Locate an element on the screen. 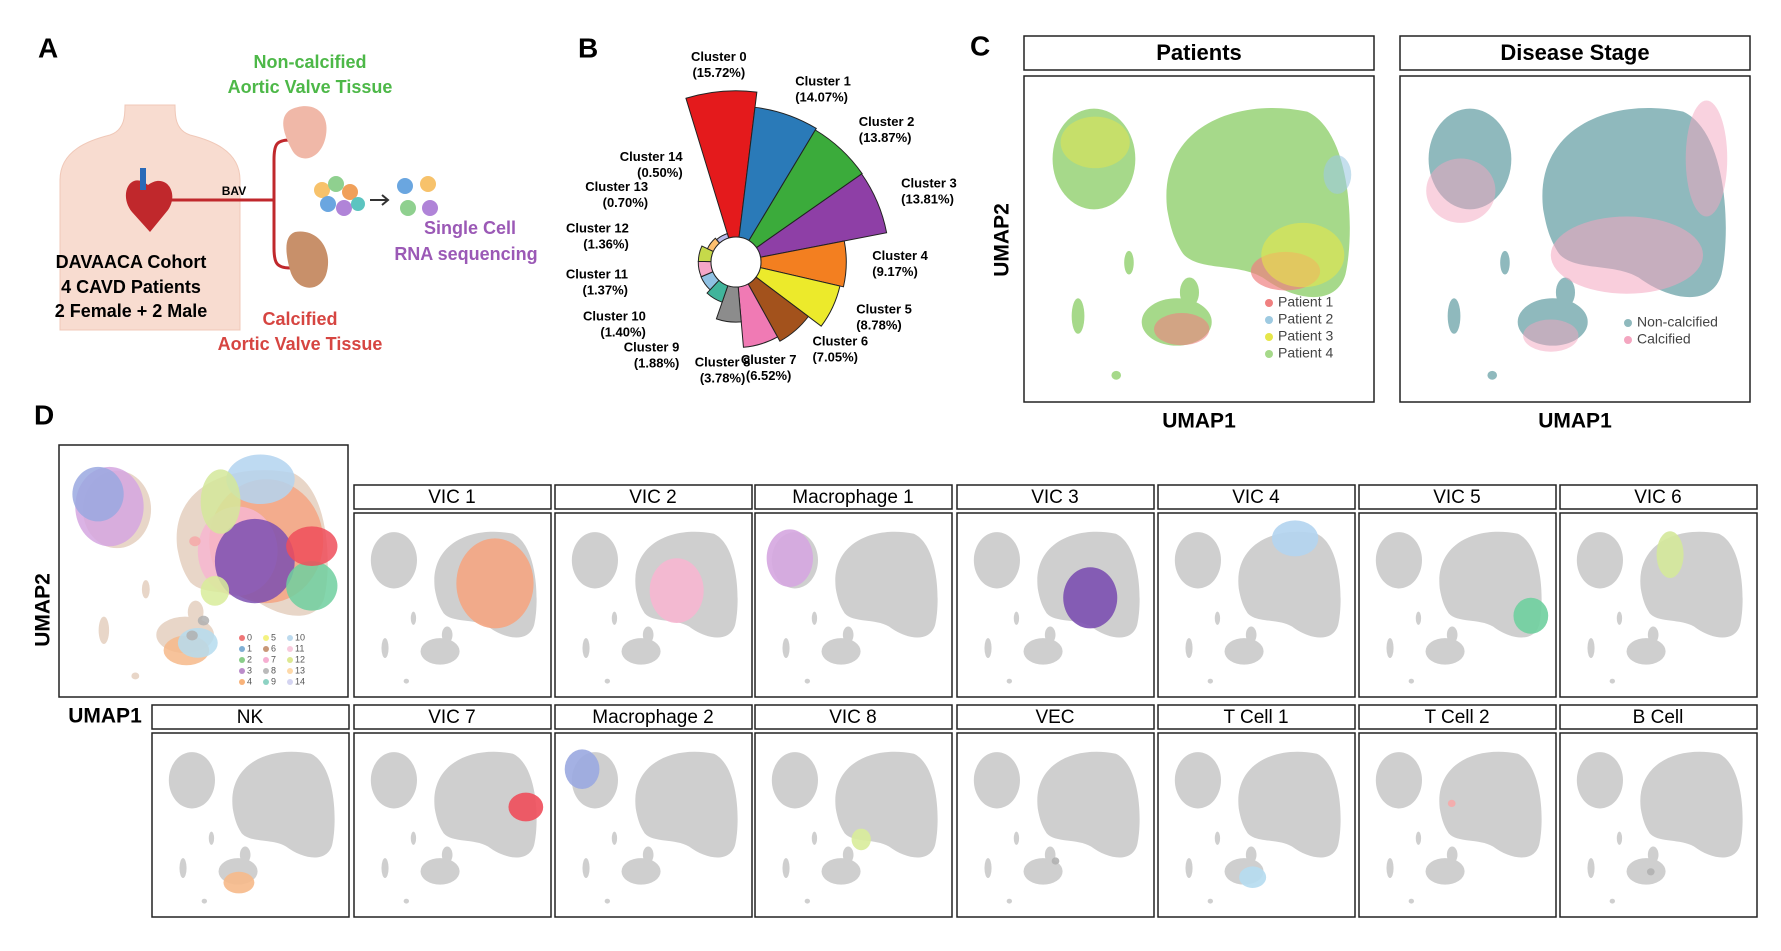 The width and height of the screenshot is (1781, 951). value-label: (6.52%) is located at coordinates (769, 375).